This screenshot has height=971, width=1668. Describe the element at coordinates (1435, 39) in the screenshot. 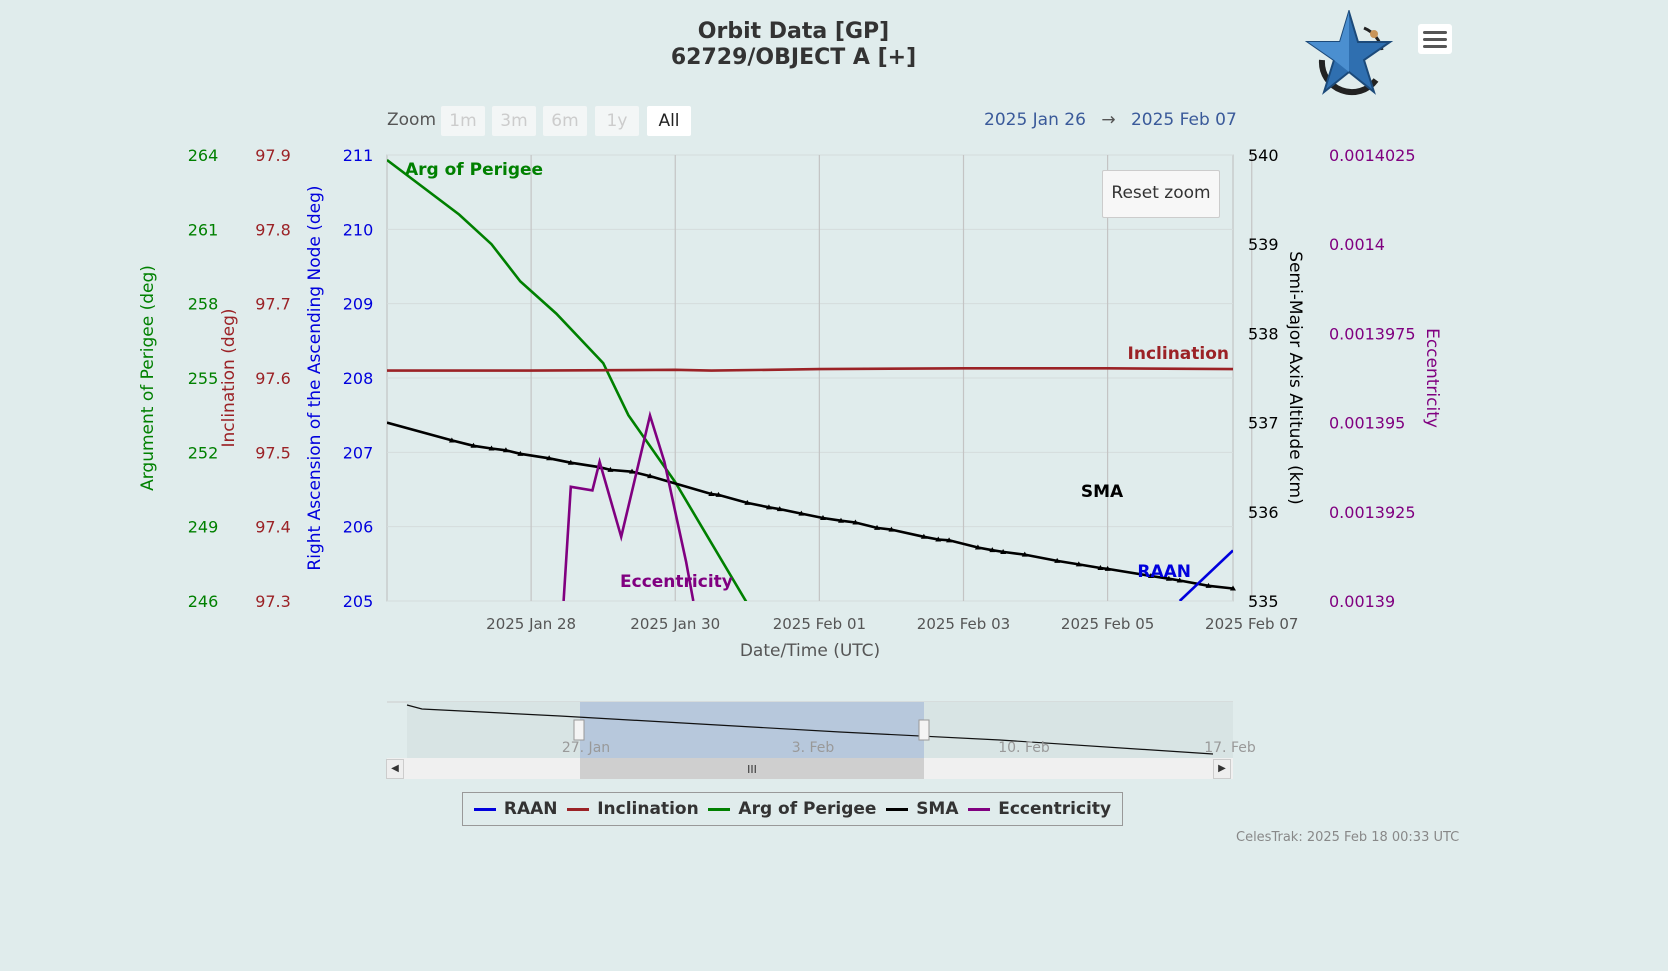

I see `hamburger-menu-icon` at that location.